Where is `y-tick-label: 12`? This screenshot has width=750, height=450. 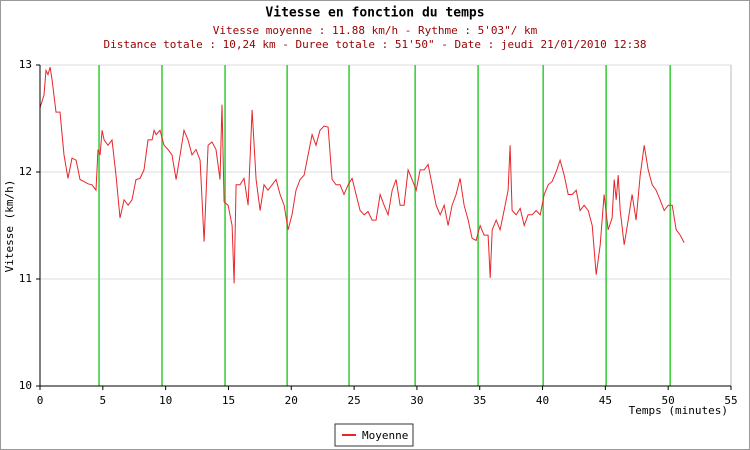
y-tick-label: 12 is located at coordinates (25, 171).